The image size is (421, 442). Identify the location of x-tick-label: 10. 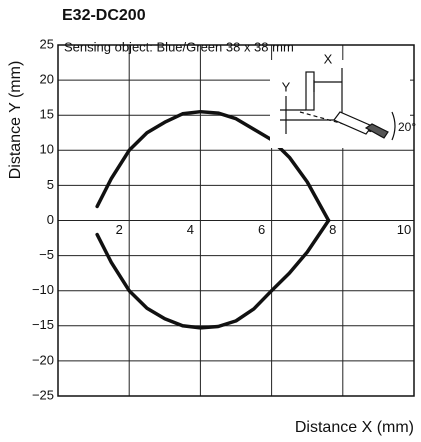
(404, 229).